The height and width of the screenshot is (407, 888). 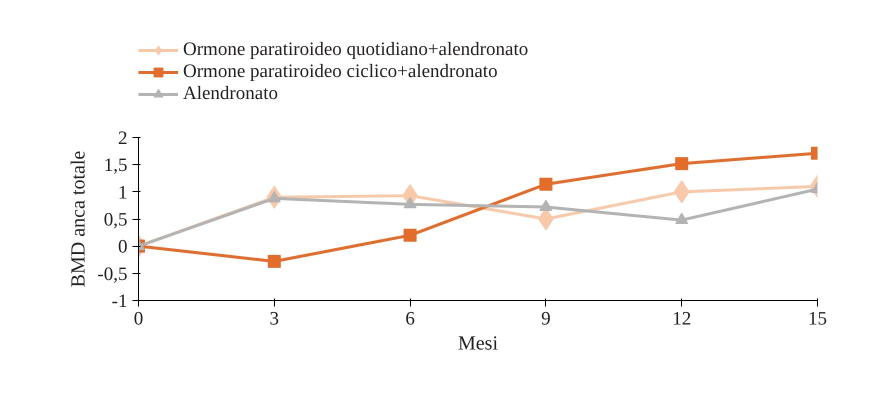 What do you see at coordinates (410, 319) in the screenshot?
I see `x-tick-label: 6` at bounding box center [410, 319].